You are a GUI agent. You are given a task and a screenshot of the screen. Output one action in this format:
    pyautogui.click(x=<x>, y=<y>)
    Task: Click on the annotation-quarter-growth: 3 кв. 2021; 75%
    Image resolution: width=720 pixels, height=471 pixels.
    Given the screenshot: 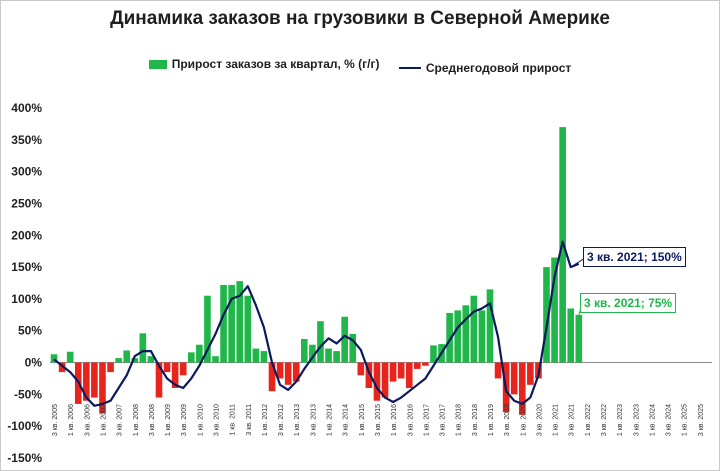 What is the action you would take?
    pyautogui.click(x=628, y=303)
    